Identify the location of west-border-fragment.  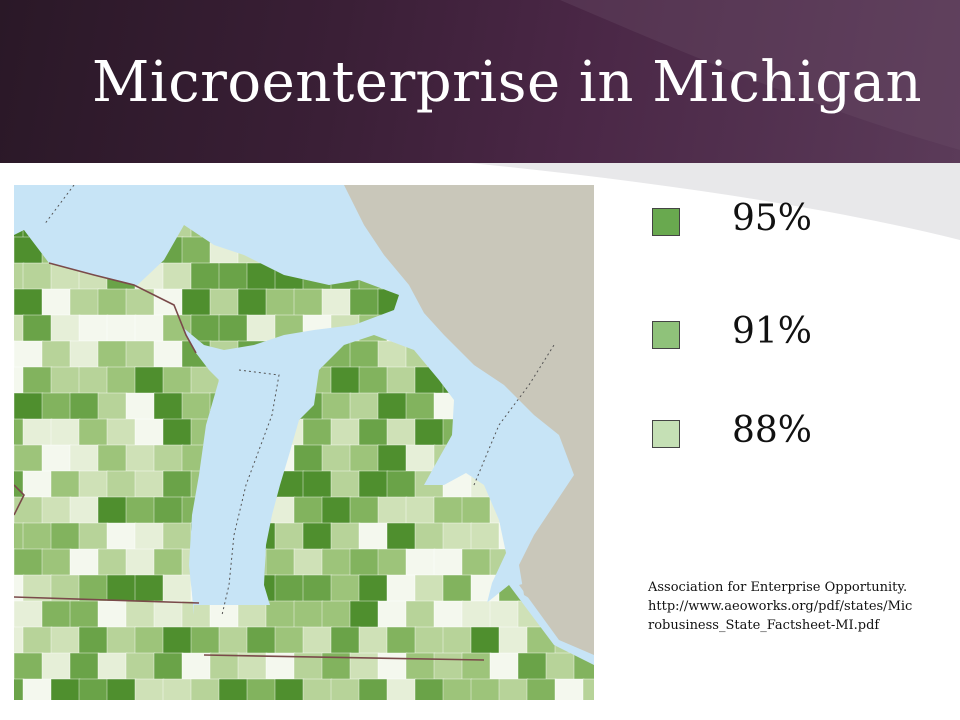
(19, 500).